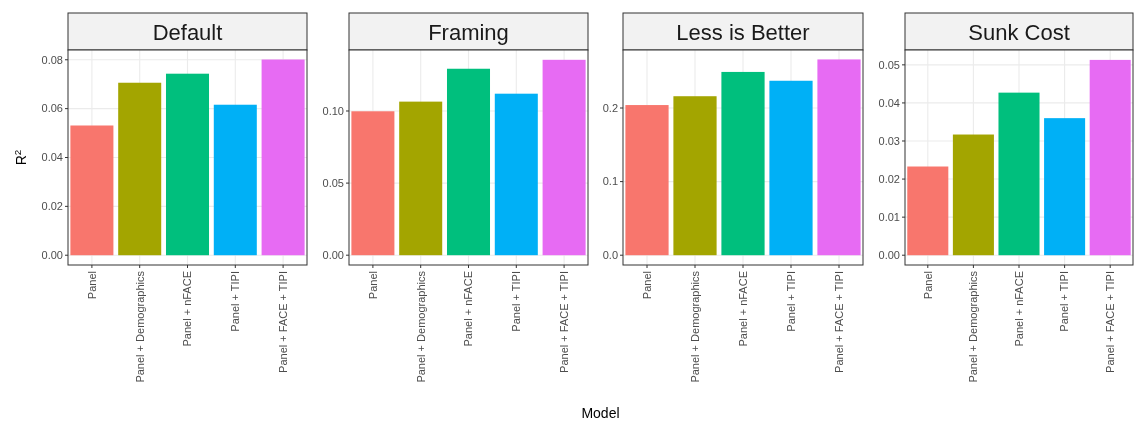  I want to click on y-tick-label: 0.2, so click(610, 107).